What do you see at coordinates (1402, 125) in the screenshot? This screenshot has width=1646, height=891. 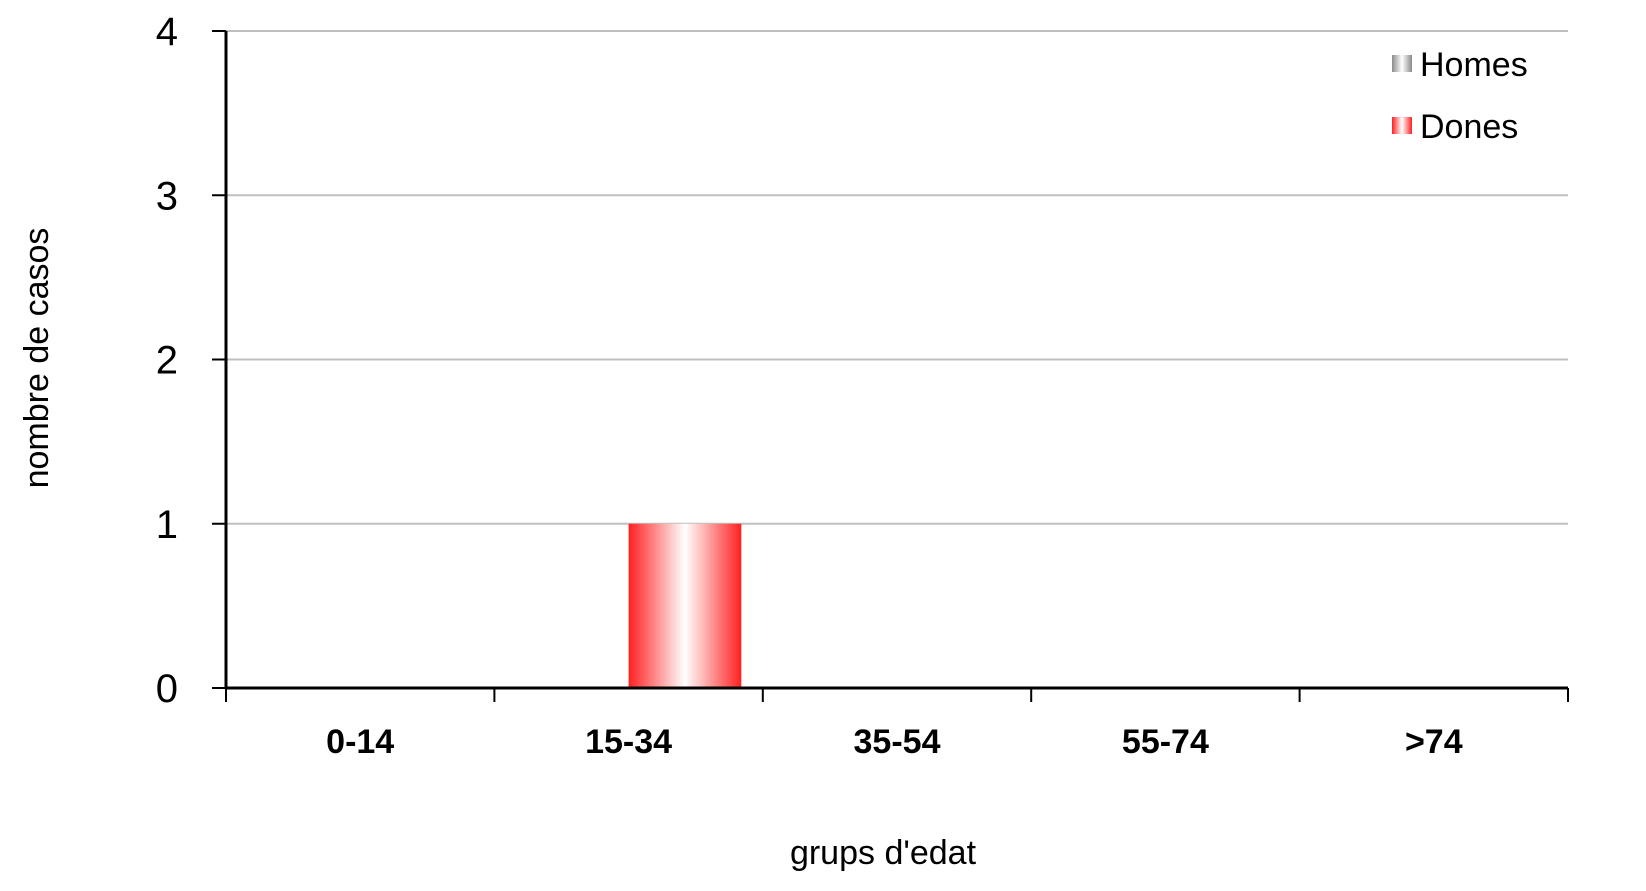 I see `legend-swatch-dones` at bounding box center [1402, 125].